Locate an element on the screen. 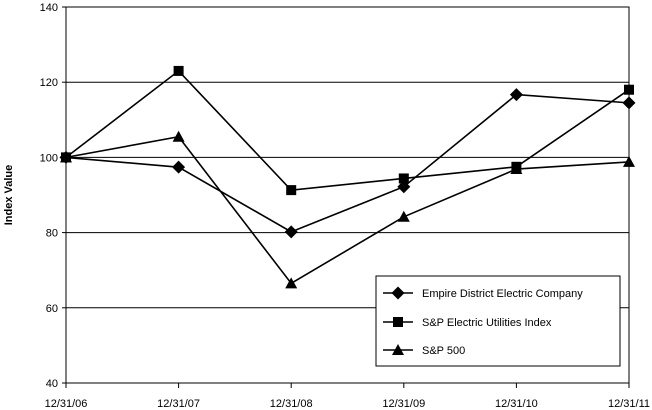 This screenshot has height=410, width=652. y-axis-tick-labels: 40 60 80 100 120 140 is located at coordinates (49, 196).